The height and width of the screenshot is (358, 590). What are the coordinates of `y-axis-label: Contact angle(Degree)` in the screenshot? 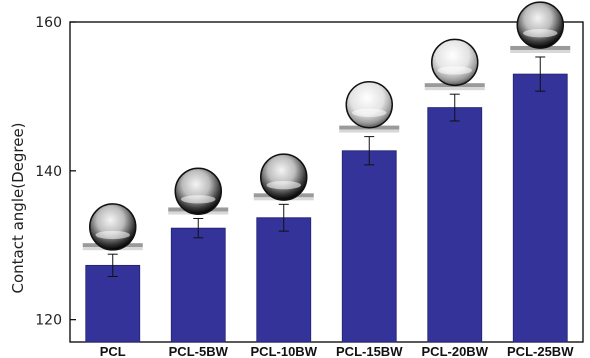 It's located at (18, 207).